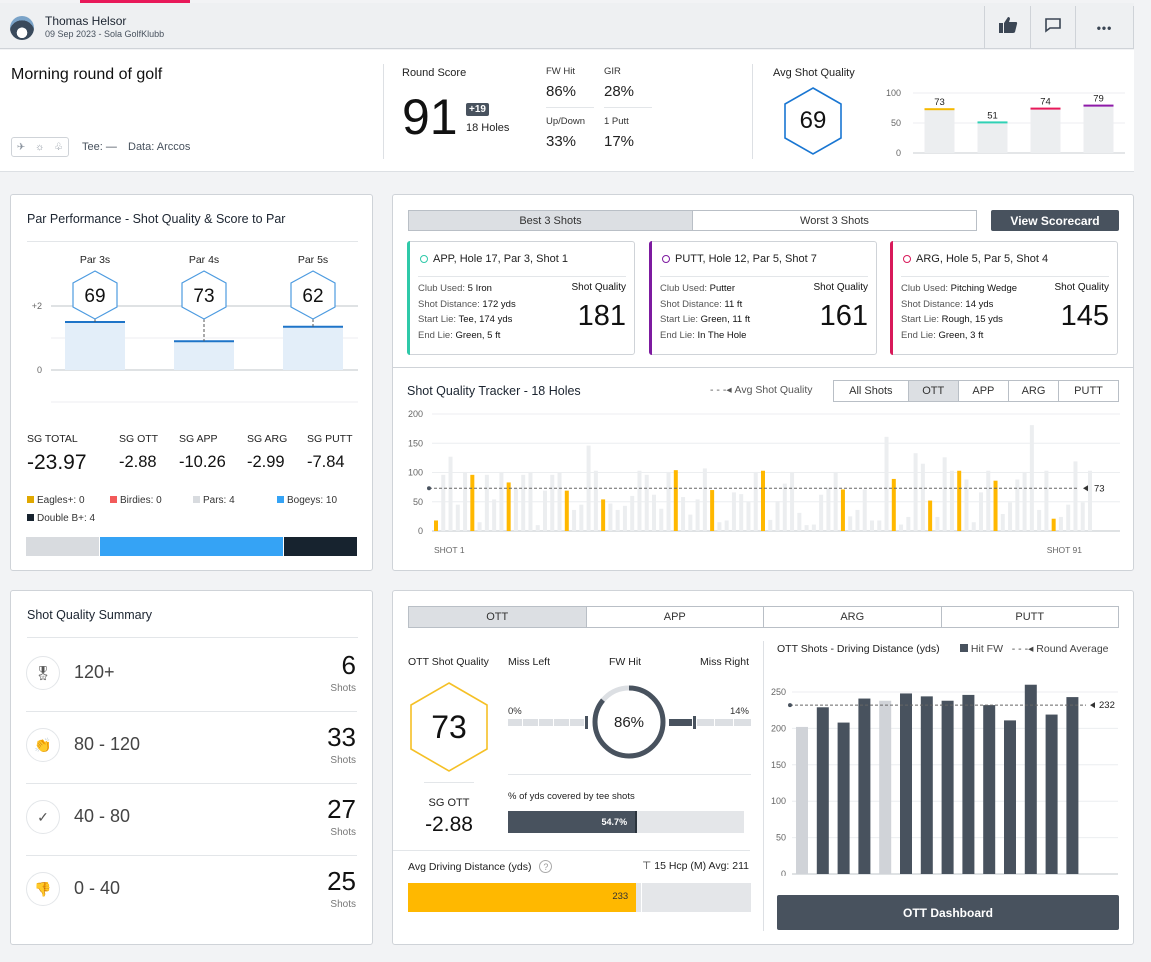 The height and width of the screenshot is (962, 1151). What do you see at coordinates (674, 617) in the screenshot?
I see `tab-app: APP` at bounding box center [674, 617].